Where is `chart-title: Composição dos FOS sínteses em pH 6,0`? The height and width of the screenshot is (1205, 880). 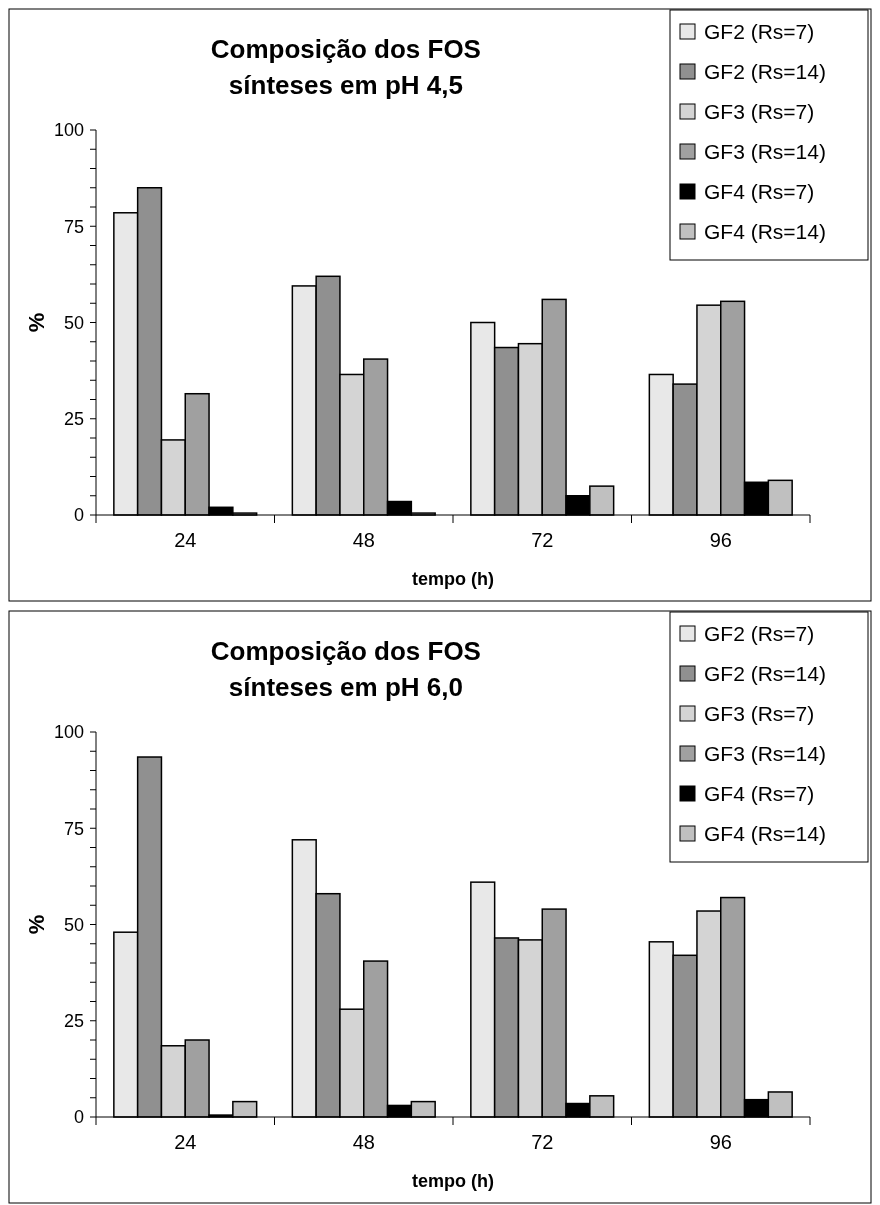 chart-title: Composição dos FOS sínteses em pH 6,0 is located at coordinates (345, 669).